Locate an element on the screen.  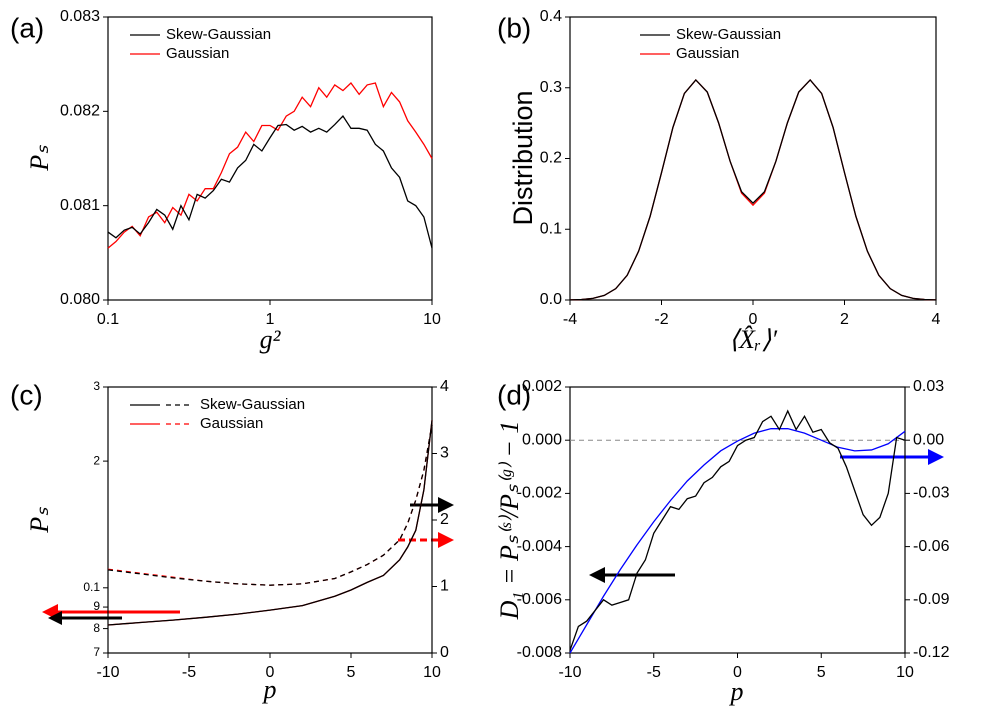
y-tick-label: 7 is located at coordinates (96, 652).